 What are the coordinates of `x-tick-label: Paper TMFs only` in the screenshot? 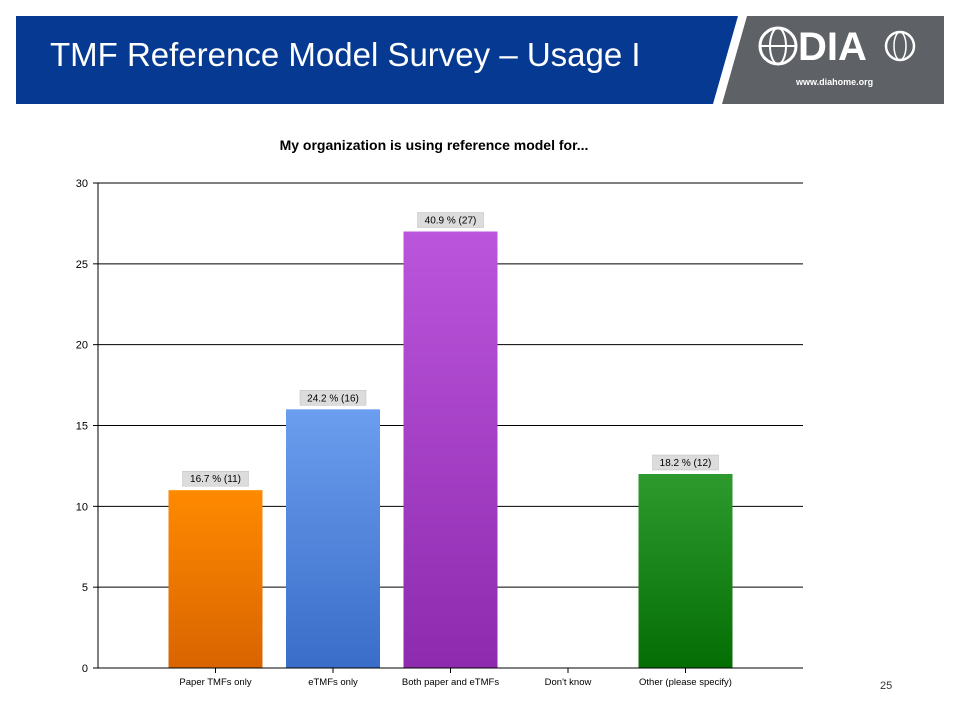 It's located at (215, 682).